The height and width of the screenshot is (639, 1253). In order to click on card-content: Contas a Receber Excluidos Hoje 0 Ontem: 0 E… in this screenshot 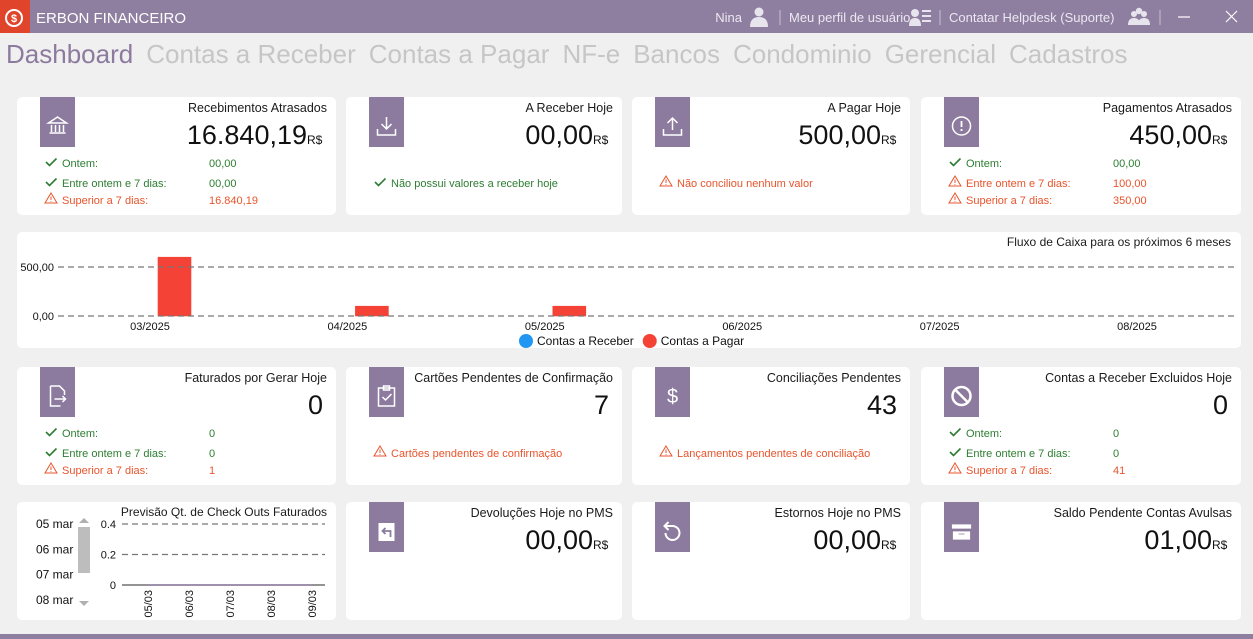, I will do `click(1088, 422)`.